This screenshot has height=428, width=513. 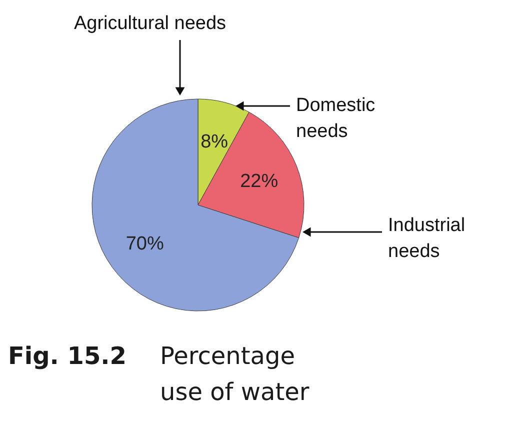 What do you see at coordinates (145, 244) in the screenshot?
I see `data-label: 70%` at bounding box center [145, 244].